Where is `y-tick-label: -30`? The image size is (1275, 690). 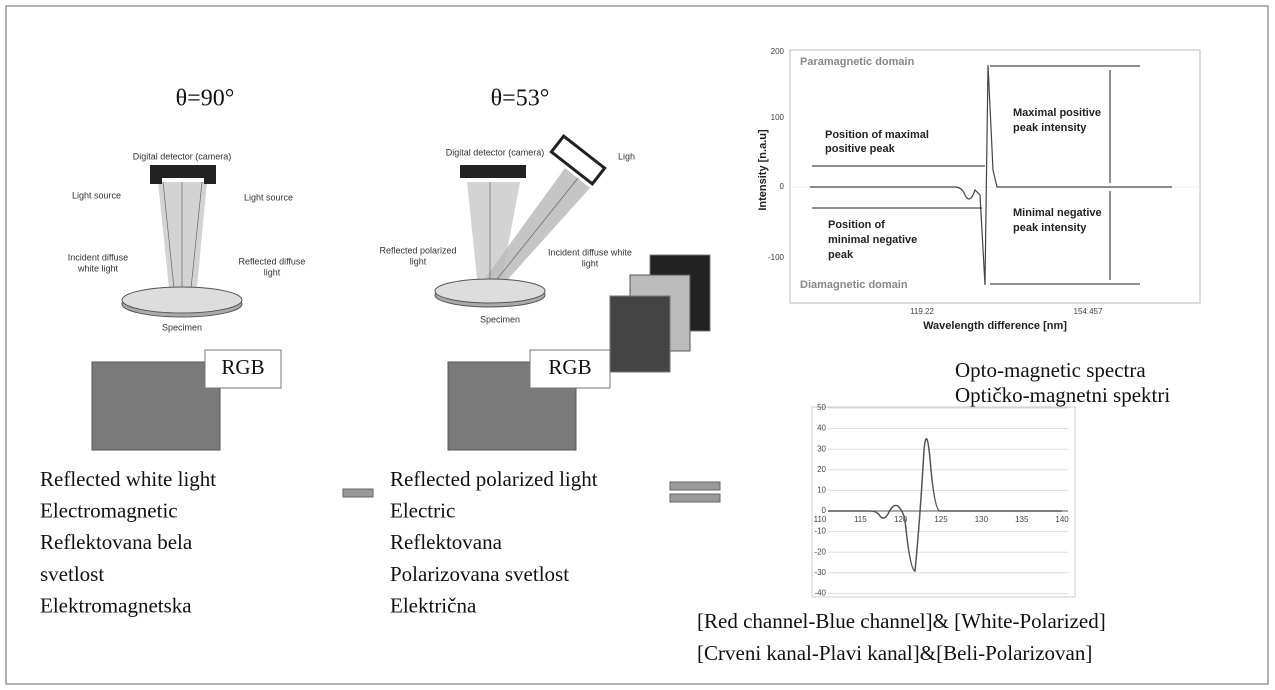 y-tick-label: -30 is located at coordinates (820, 572).